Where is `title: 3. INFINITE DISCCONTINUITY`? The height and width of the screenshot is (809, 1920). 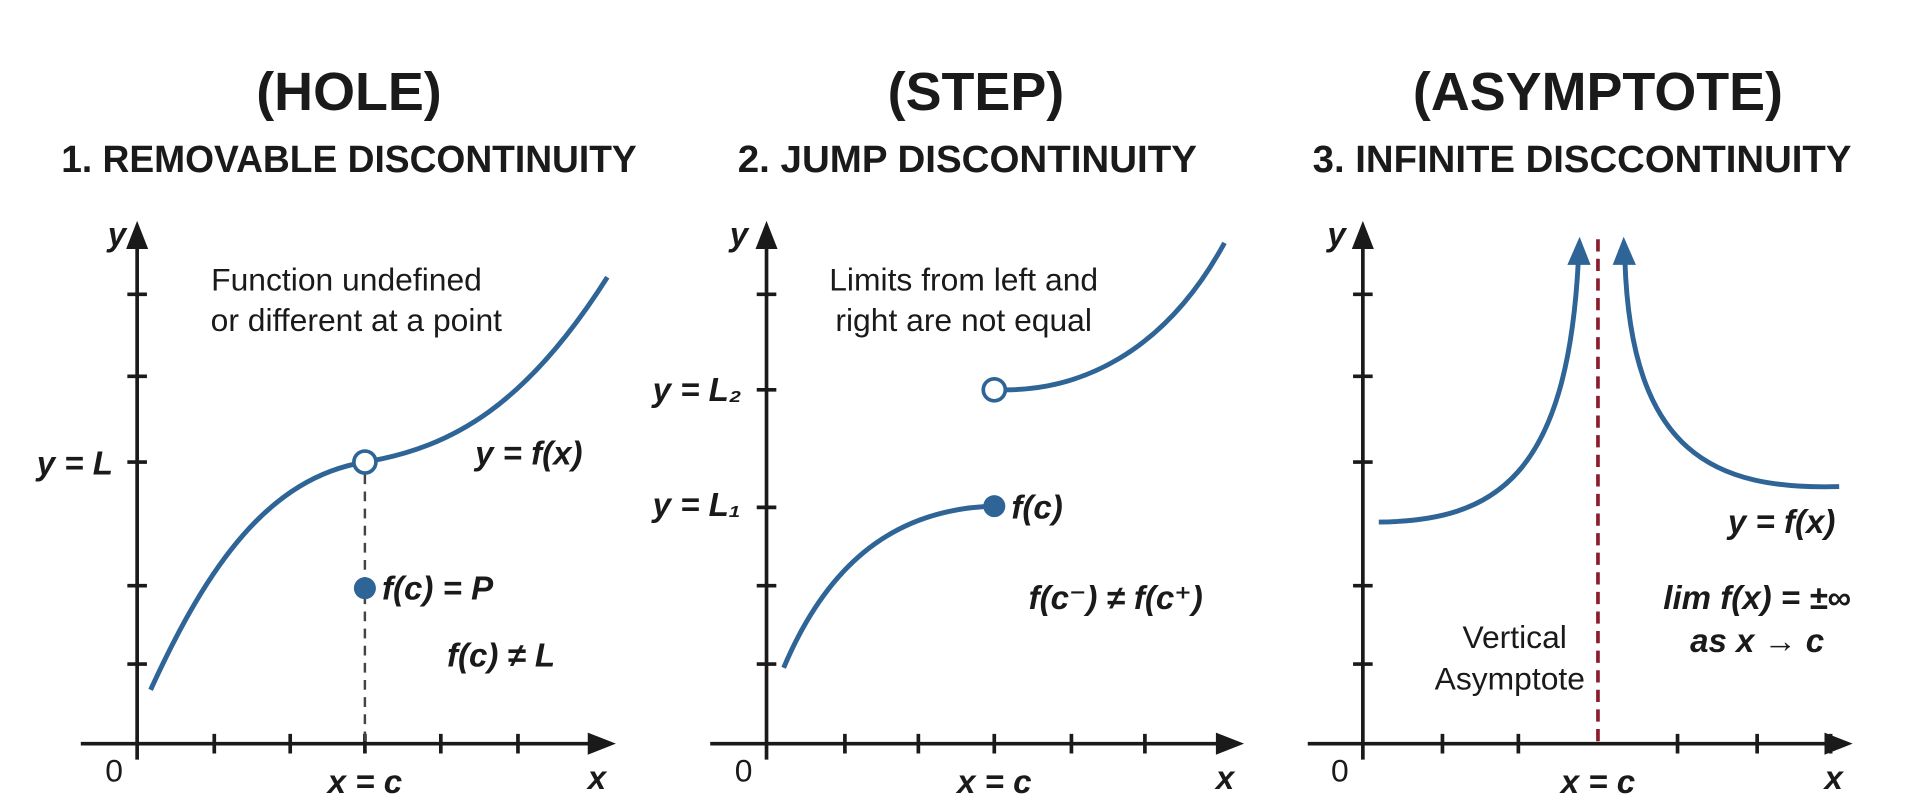 title: 3. INFINITE DISCCONTINUITY is located at coordinates (1582, 160).